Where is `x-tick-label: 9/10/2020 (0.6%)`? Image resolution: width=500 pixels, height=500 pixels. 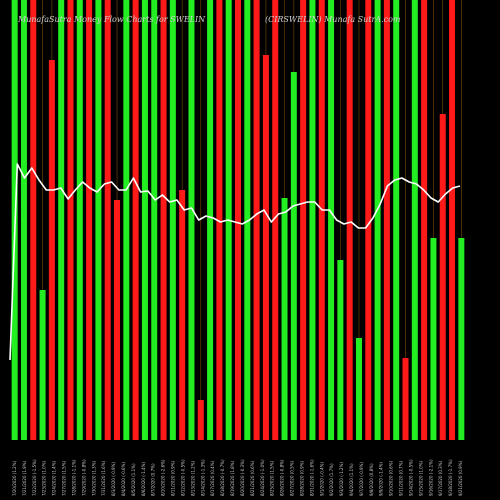 x-tick-label: 9/10/2020 (0.6%) is located at coordinates (391, 478).